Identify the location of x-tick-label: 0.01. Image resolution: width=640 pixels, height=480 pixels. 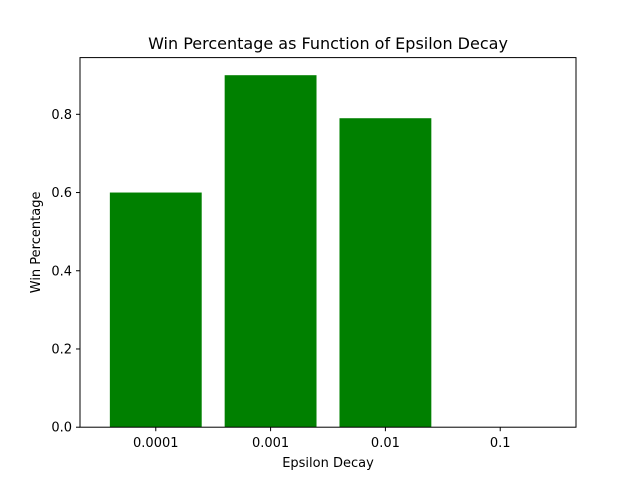
(385, 443).